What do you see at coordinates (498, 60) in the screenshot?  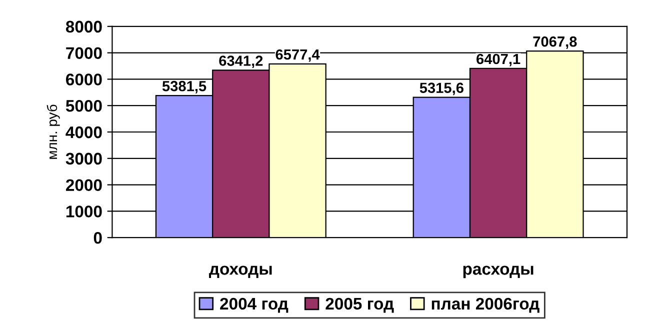 I see `data-label: 6407,1` at bounding box center [498, 60].